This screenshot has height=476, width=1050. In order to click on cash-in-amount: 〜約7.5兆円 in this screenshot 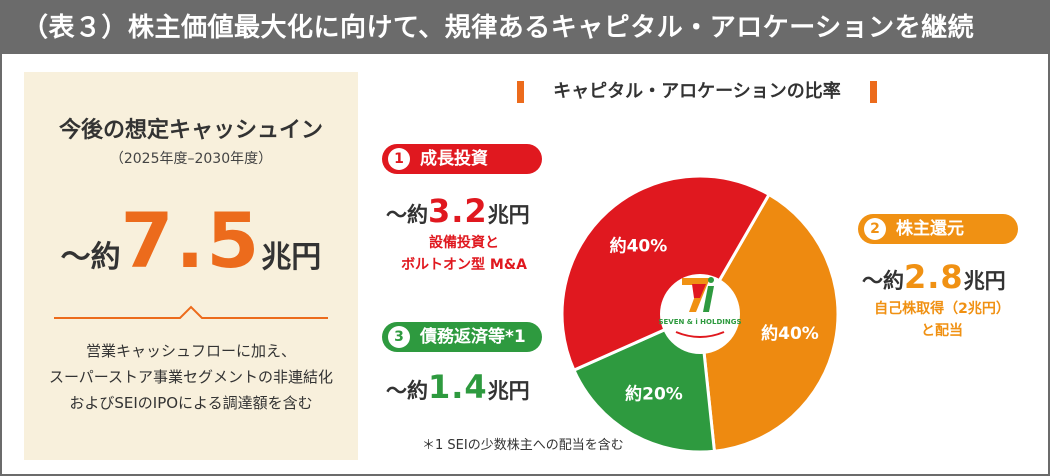, I will do `click(191, 240)`.